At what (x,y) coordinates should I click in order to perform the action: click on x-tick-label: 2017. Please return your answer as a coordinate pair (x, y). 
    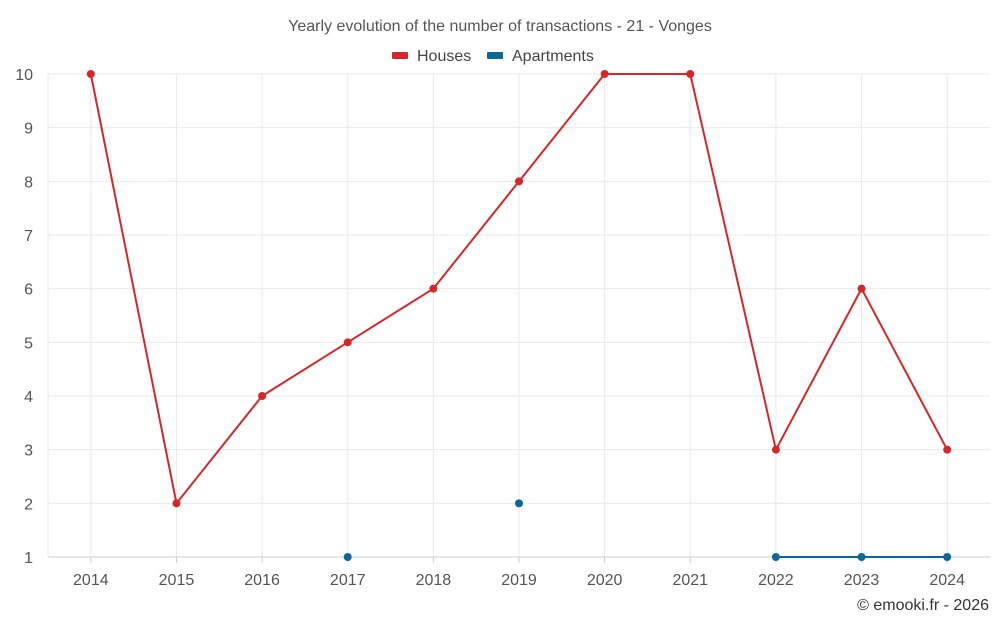
    Looking at the image, I should click on (348, 580).